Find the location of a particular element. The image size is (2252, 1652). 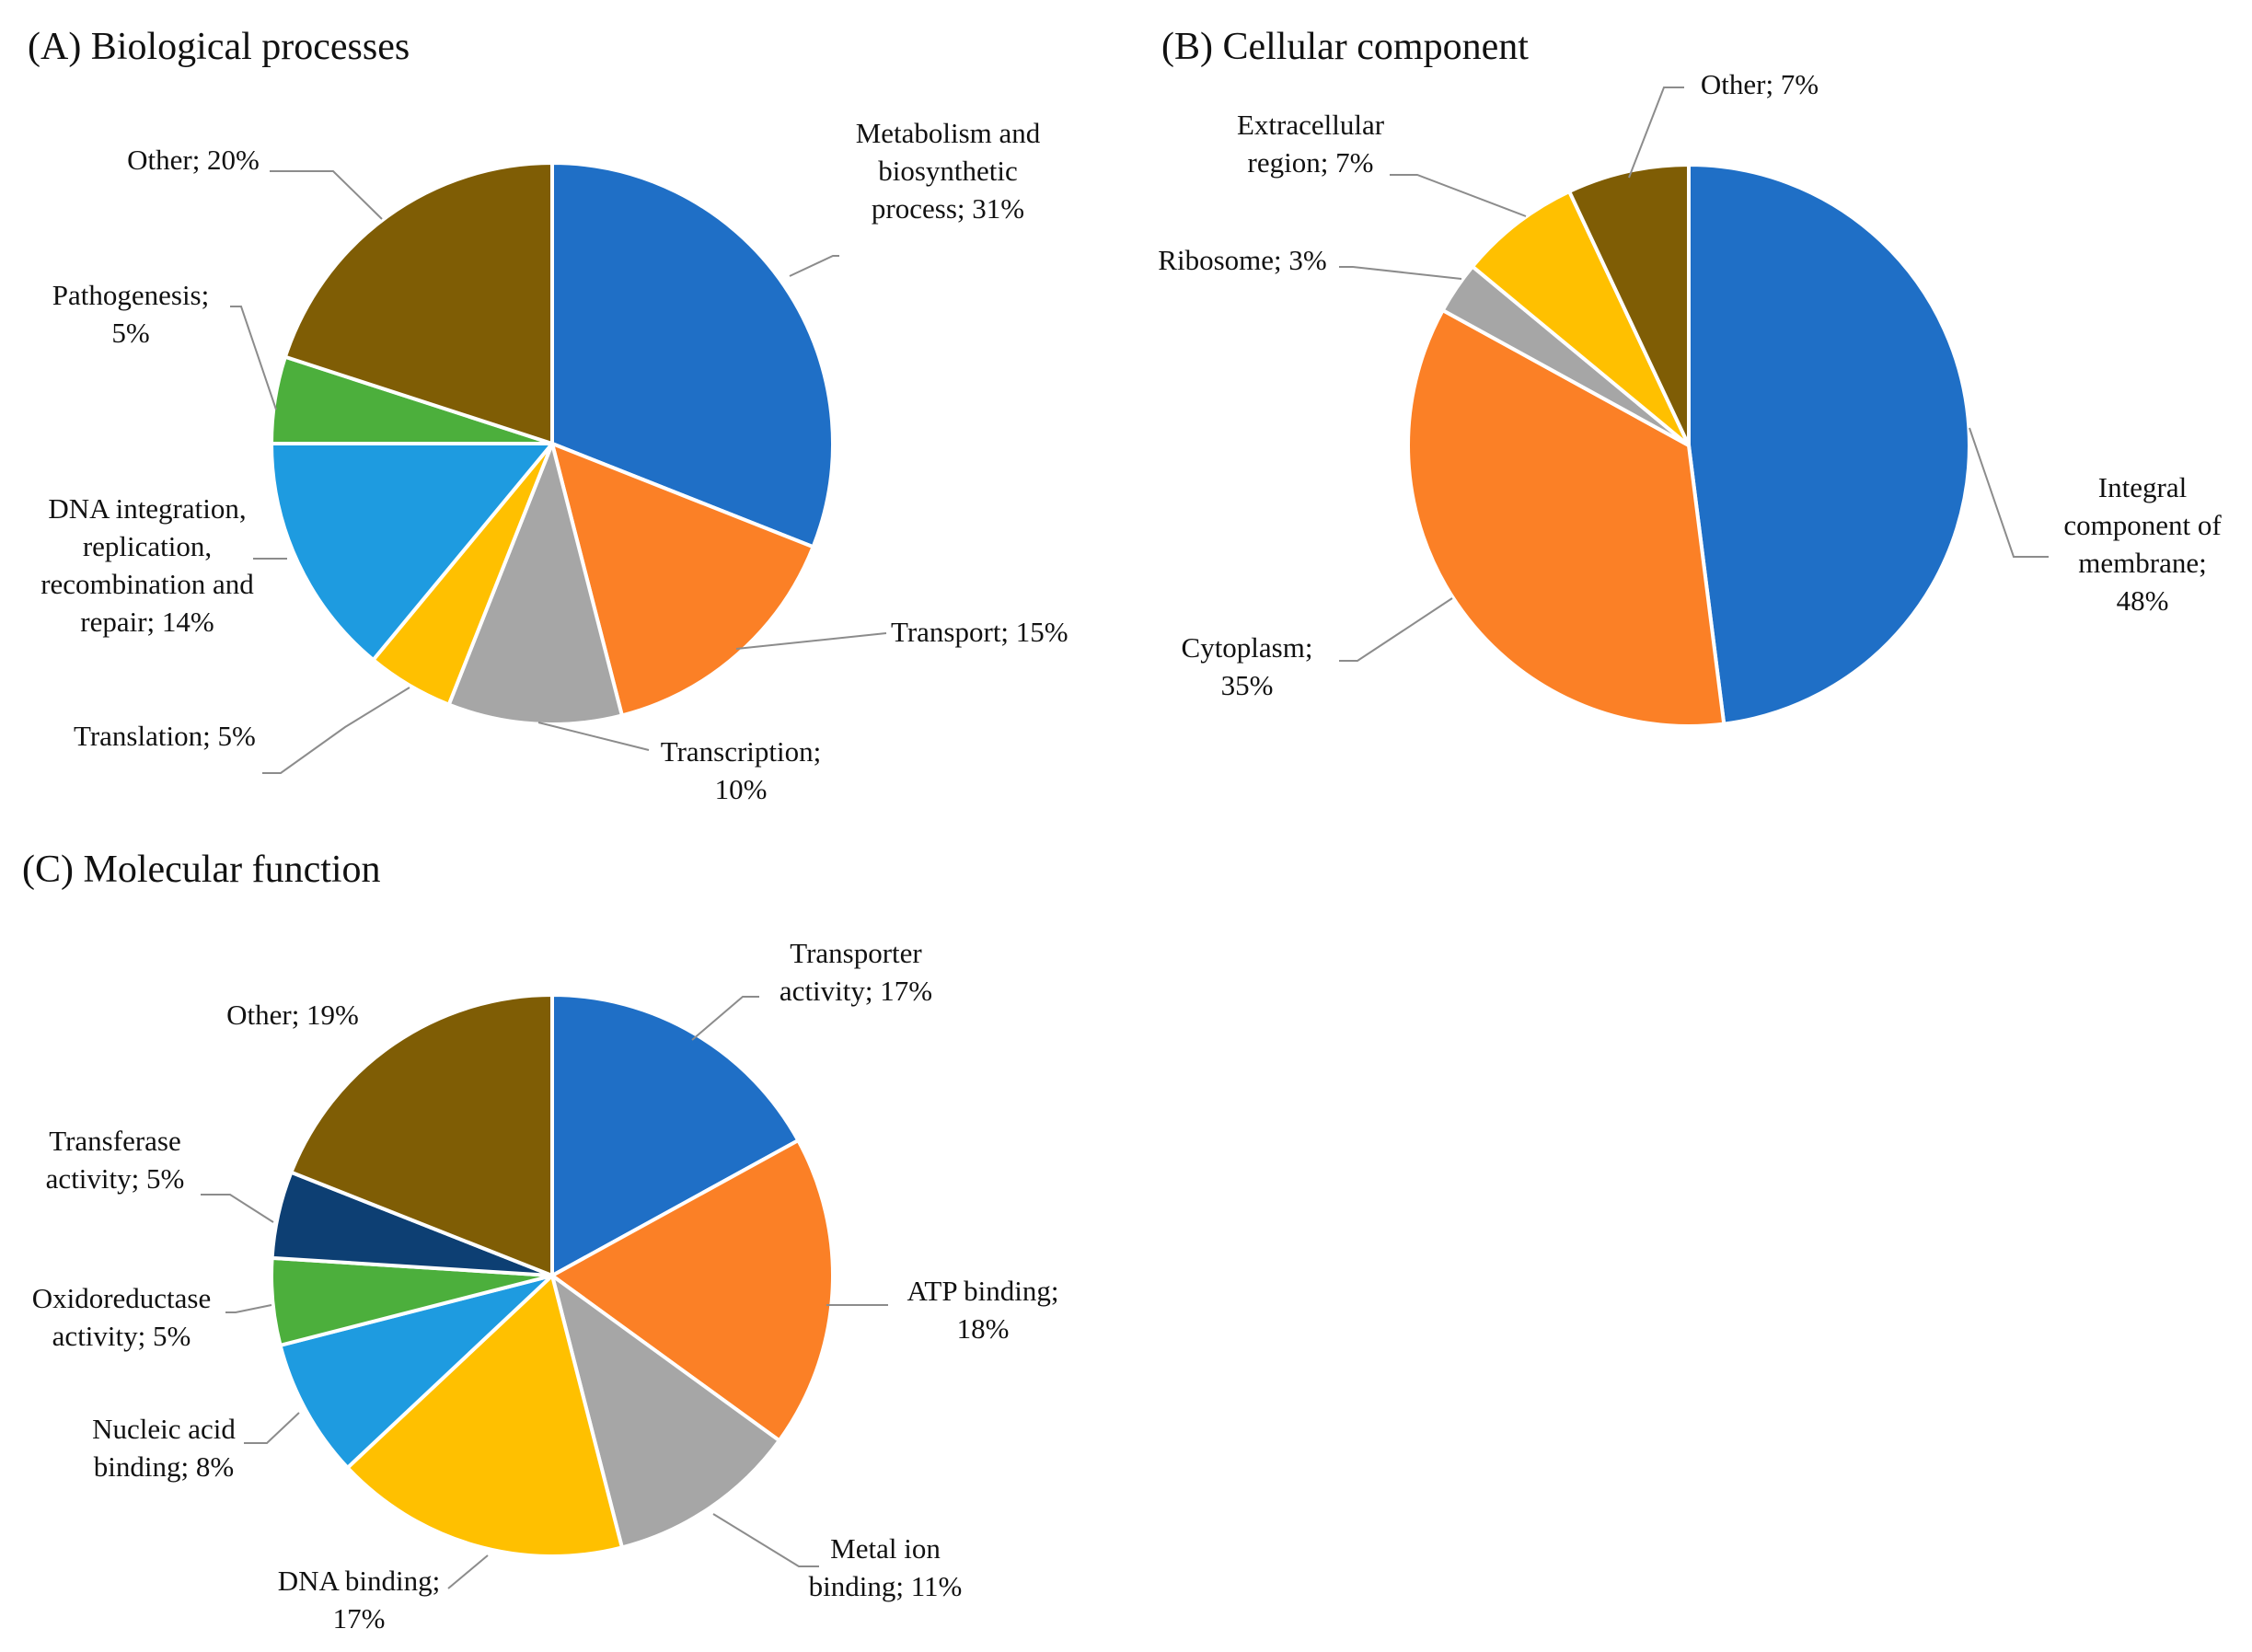

data-label: Other; 19% is located at coordinates (292, 1015).